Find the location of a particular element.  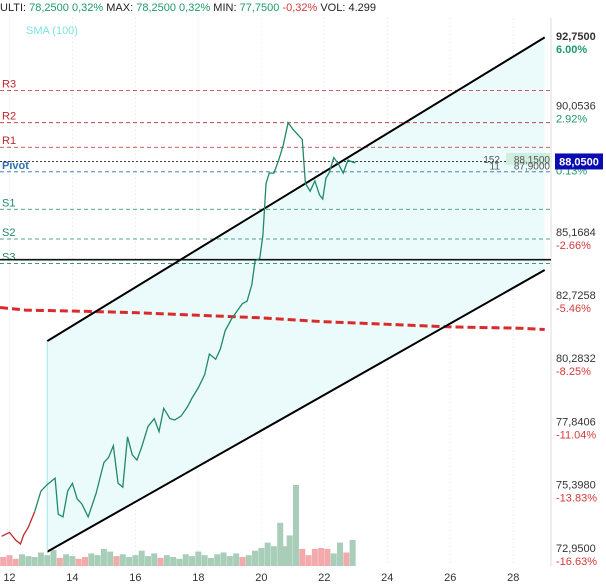

y-tick-label: 90,0536 is located at coordinates (576, 107).